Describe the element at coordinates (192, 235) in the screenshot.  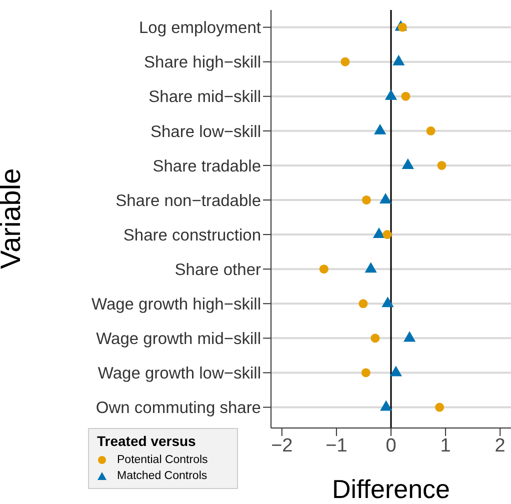
I see `y-tick-label: Share construction` at that location.